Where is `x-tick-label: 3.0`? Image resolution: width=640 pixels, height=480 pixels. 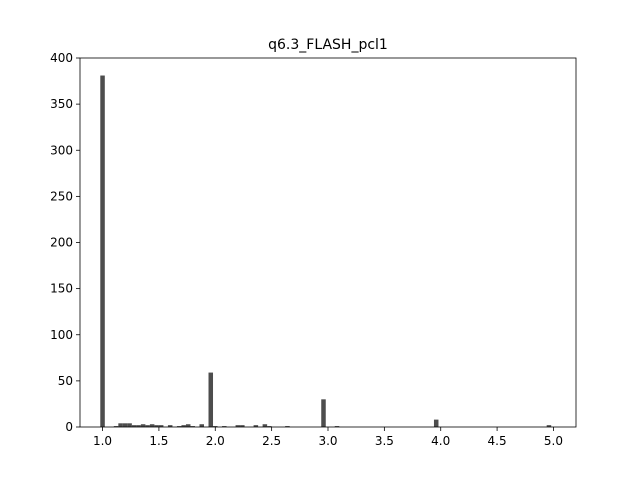
x-tick-label: 3.0 is located at coordinates (327, 441).